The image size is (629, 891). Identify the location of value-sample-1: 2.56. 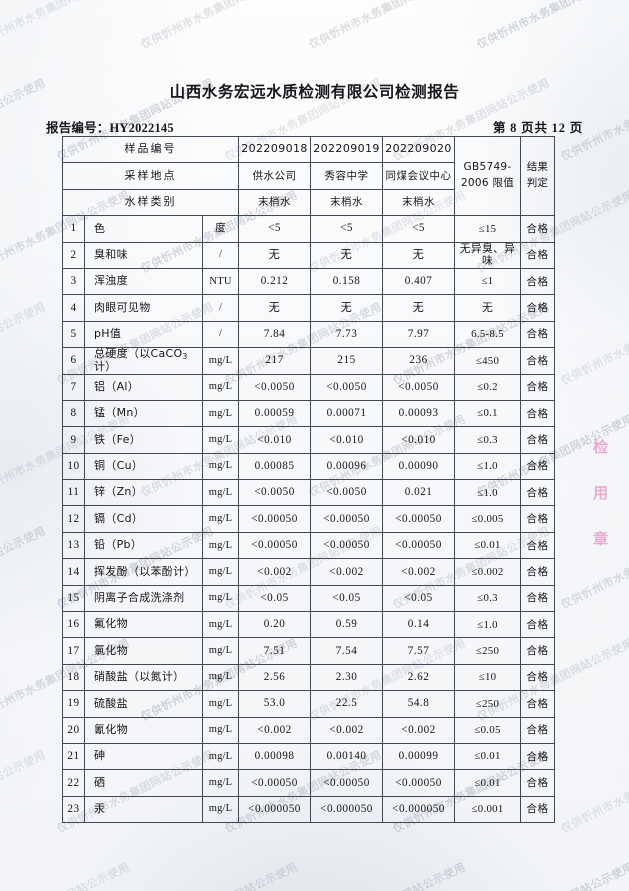
(275, 677).